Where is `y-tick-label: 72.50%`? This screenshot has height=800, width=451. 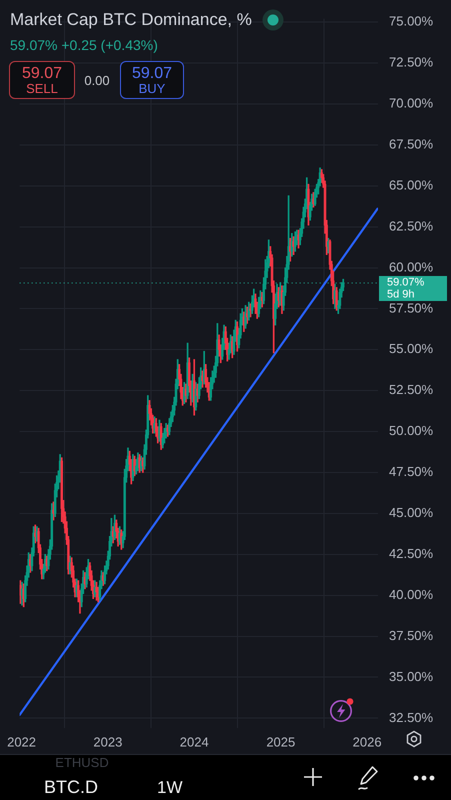
y-tick-label: 72.50% is located at coordinates (411, 62).